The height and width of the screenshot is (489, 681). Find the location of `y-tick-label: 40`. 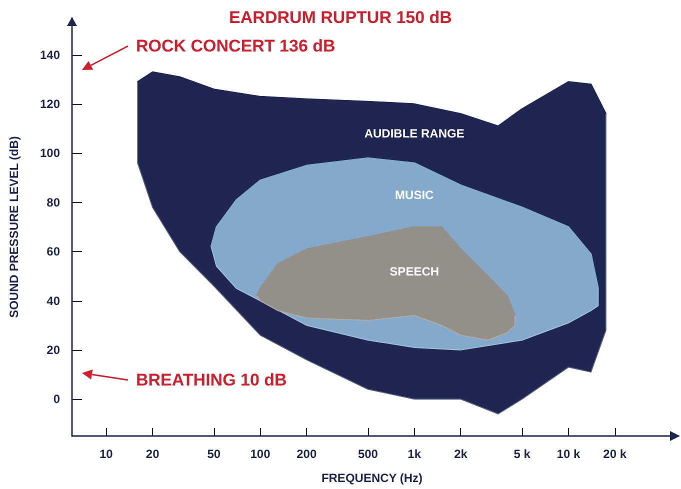

y-tick-label: 40 is located at coordinates (53, 301).